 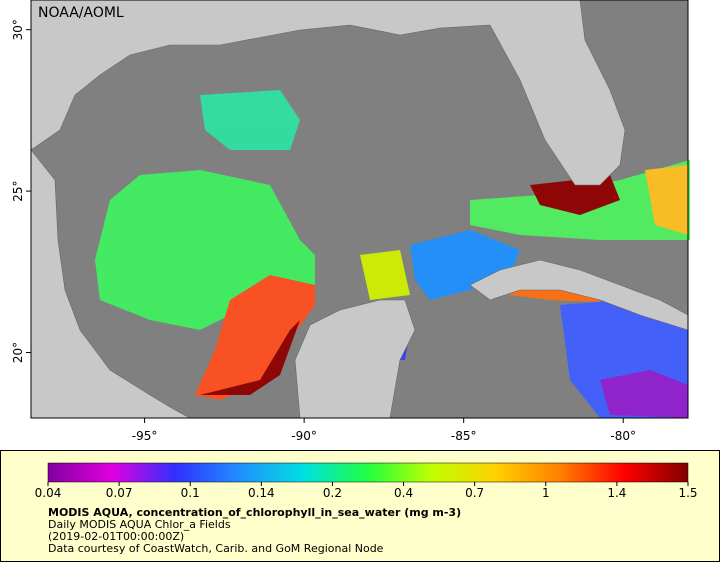 What do you see at coordinates (403, 493) in the screenshot?
I see `colorbar-tick-label: 0.4` at bounding box center [403, 493].